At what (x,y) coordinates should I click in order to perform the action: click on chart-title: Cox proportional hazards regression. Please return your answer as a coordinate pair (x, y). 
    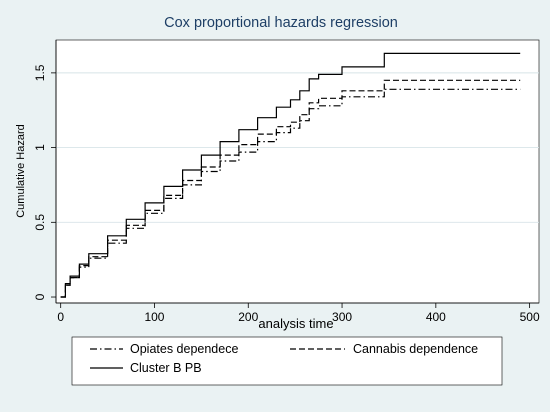
    Looking at the image, I should click on (281, 23).